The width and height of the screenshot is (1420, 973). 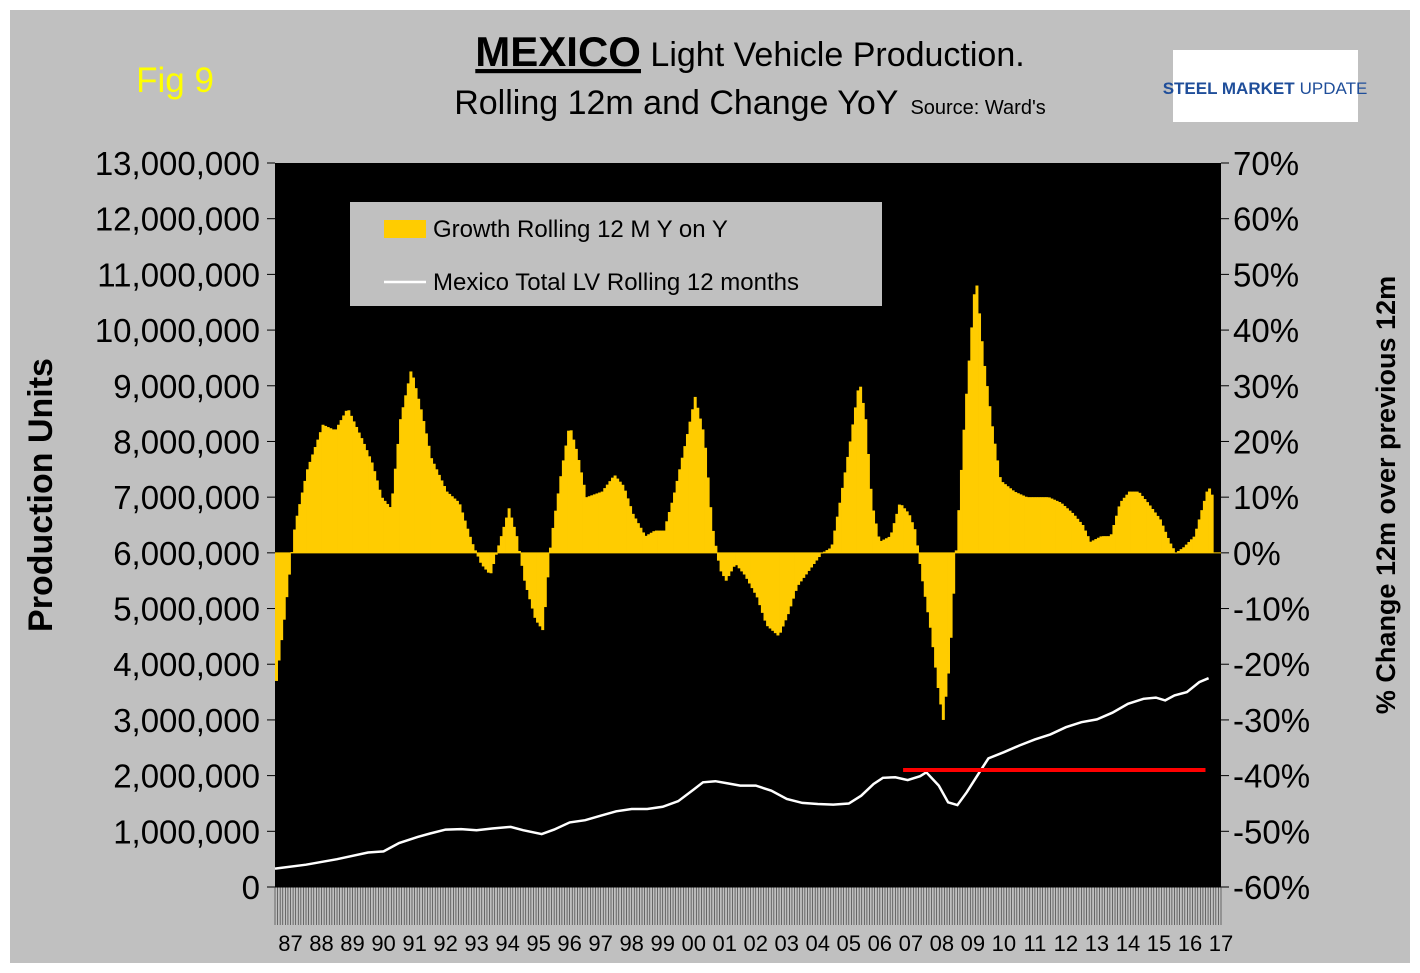 What do you see at coordinates (1066, 943) in the screenshot?
I see `x-axis-tick-label: 12` at bounding box center [1066, 943].